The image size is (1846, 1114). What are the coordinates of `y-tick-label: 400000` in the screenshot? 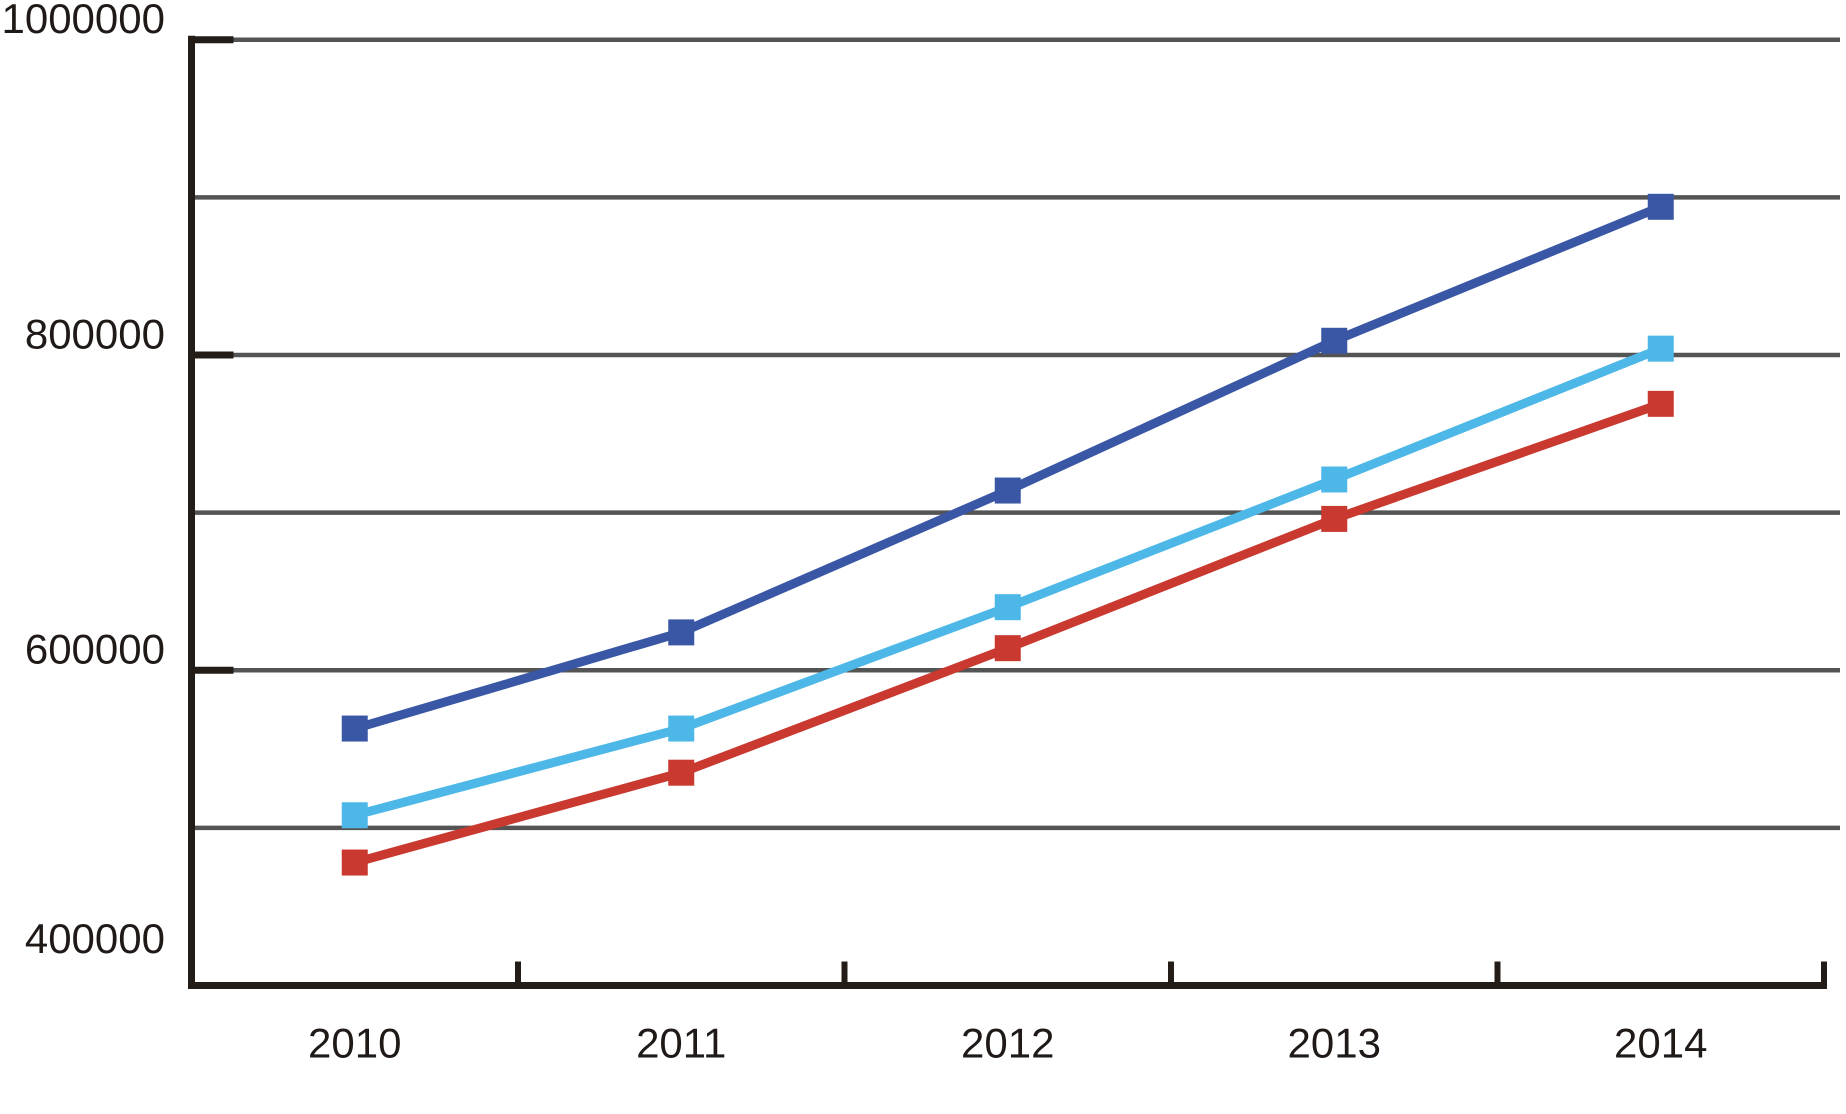 It's located at (95, 938).